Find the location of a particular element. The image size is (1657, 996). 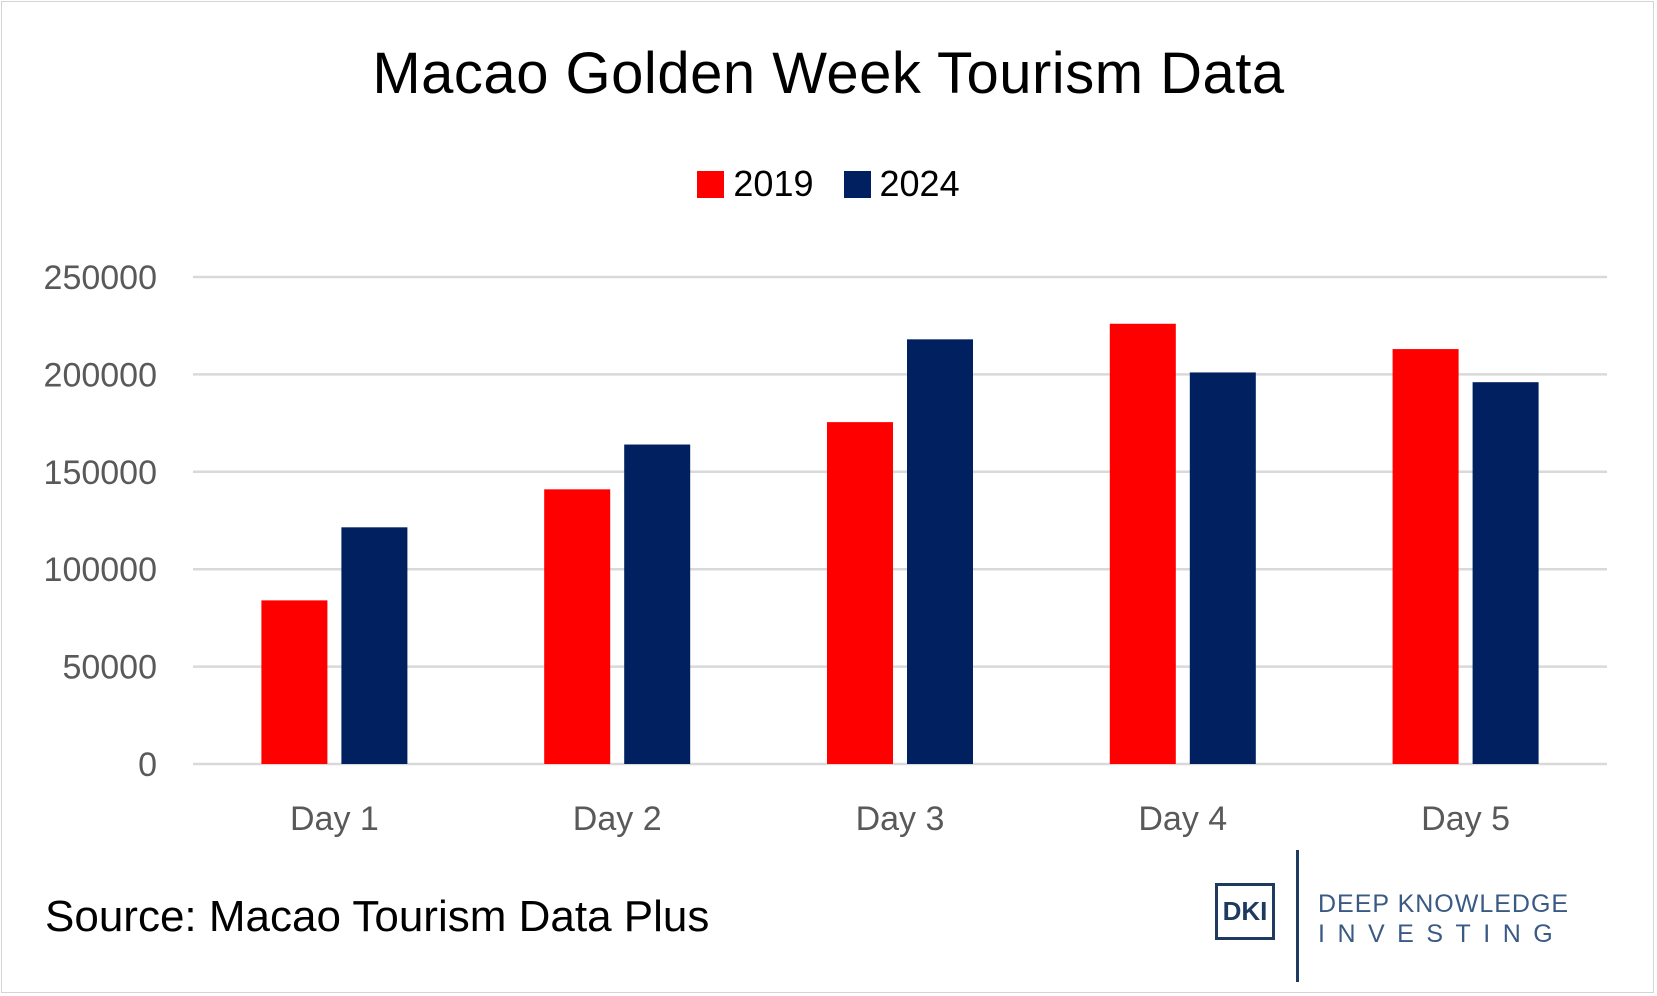

legend-item-2024: 2024 is located at coordinates (901, 184).